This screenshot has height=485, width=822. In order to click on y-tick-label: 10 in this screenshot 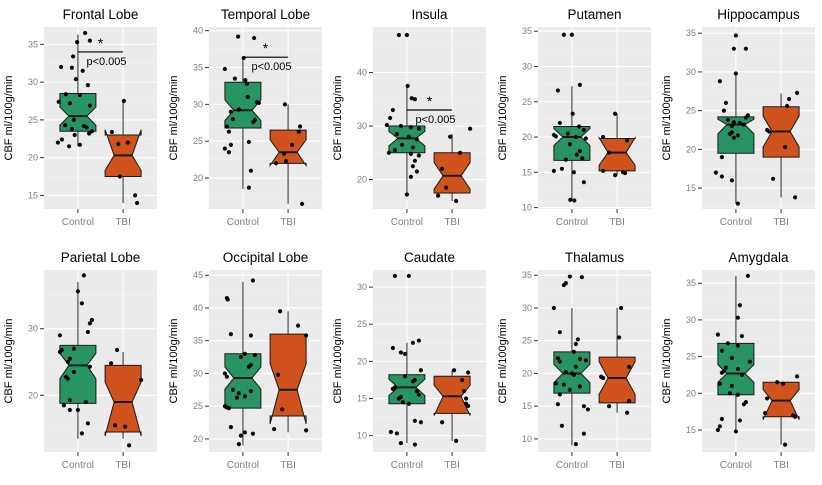, I will do `click(362, 436)`.